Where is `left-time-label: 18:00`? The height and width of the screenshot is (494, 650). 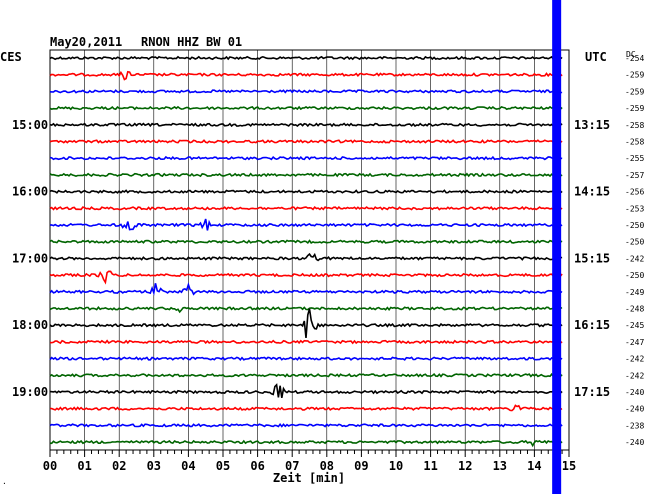
left-time-label: 18:00 is located at coordinates (30, 325).